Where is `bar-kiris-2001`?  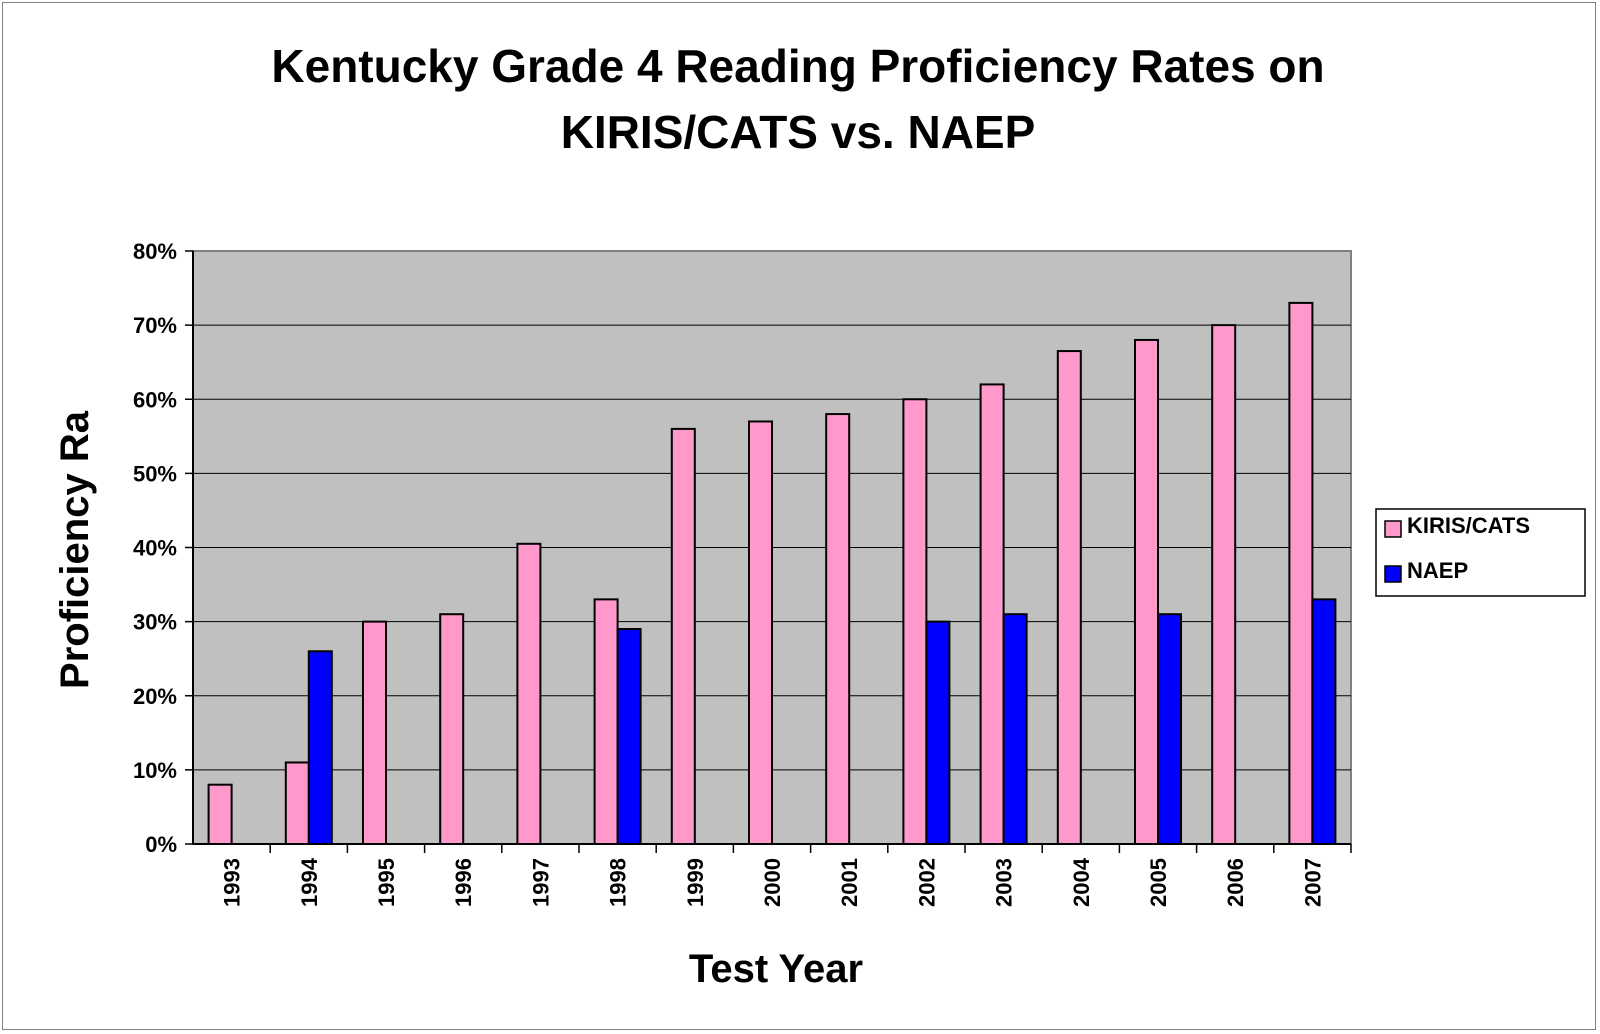 bar-kiris-2001 is located at coordinates (838, 629).